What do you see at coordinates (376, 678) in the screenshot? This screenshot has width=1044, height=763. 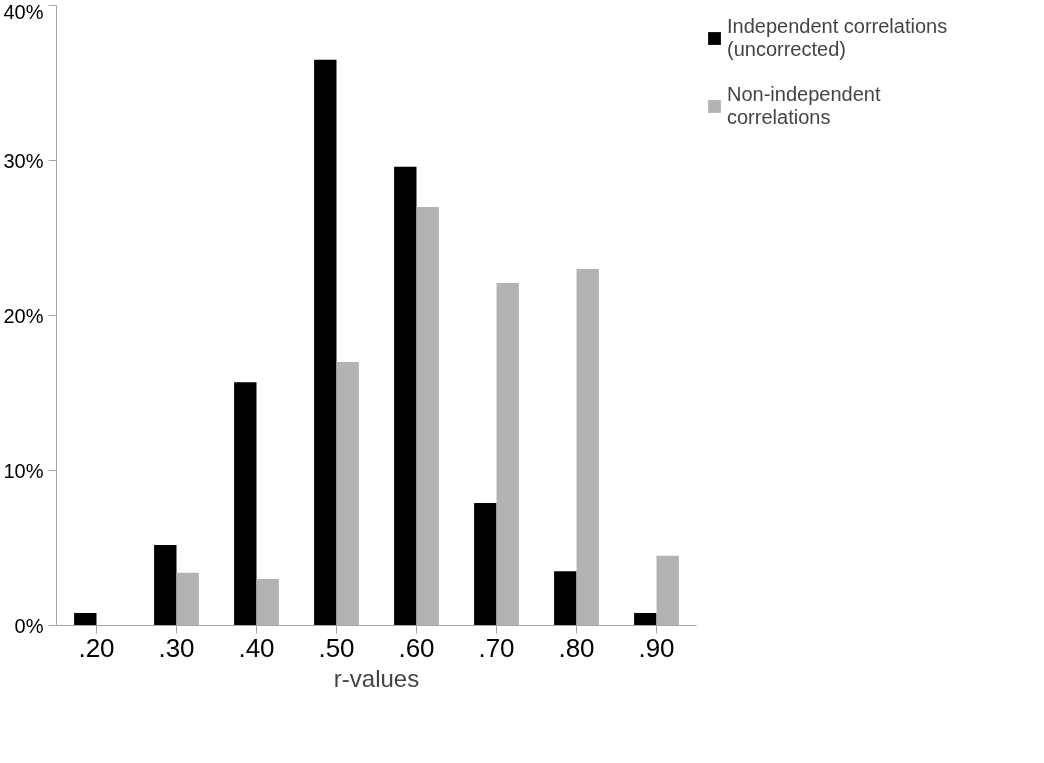 I see `x-axis-title: r-values` at bounding box center [376, 678].